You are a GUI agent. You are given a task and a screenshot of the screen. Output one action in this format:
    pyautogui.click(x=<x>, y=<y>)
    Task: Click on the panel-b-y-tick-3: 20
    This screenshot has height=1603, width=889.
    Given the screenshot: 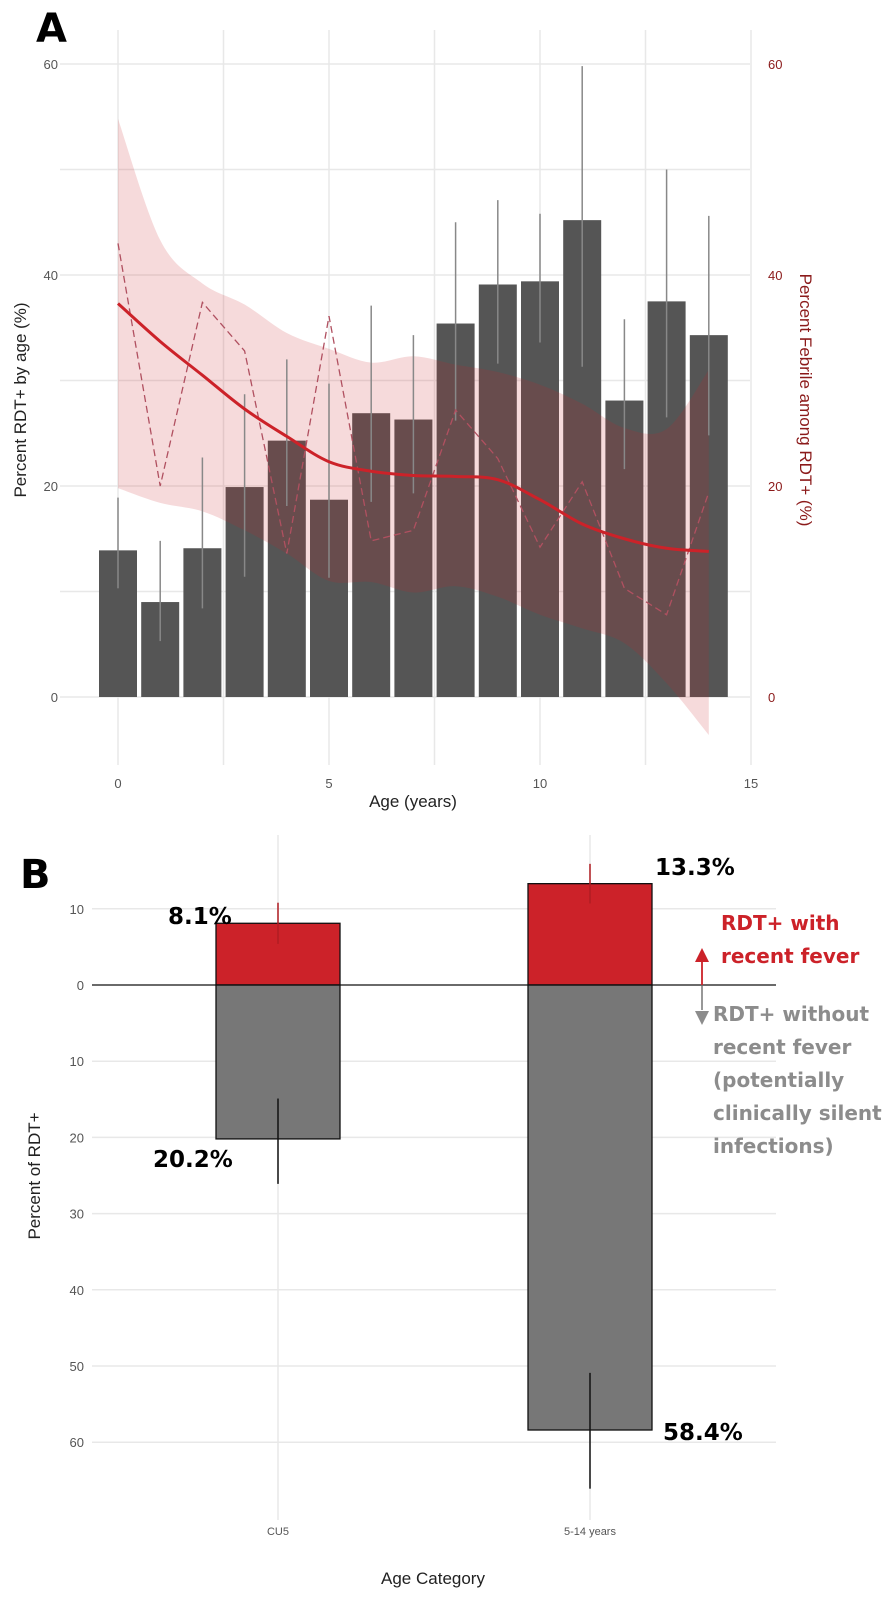 What is the action you would take?
    pyautogui.click(x=77, y=1137)
    